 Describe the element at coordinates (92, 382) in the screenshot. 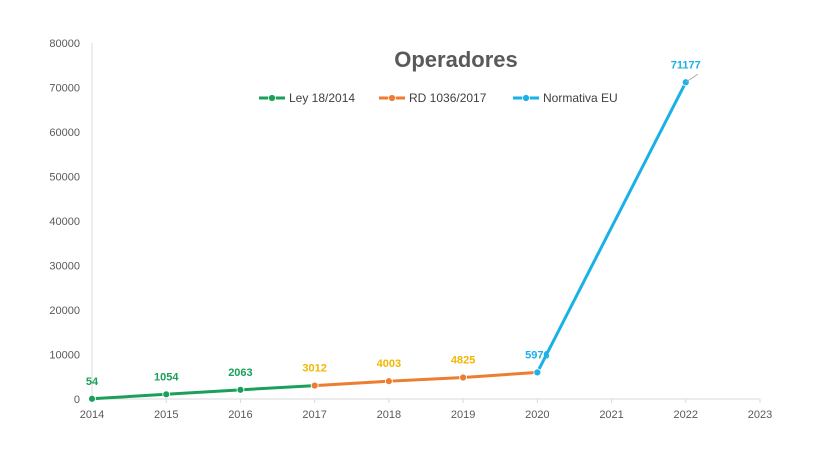

I see `data-label: 54` at that location.